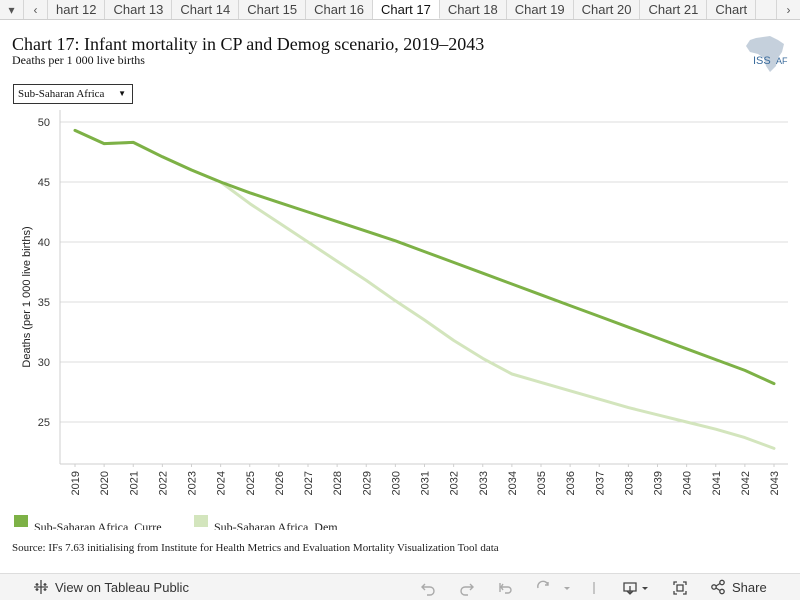  What do you see at coordinates (134, 483) in the screenshot?
I see `x-tick-label: 2021` at bounding box center [134, 483].